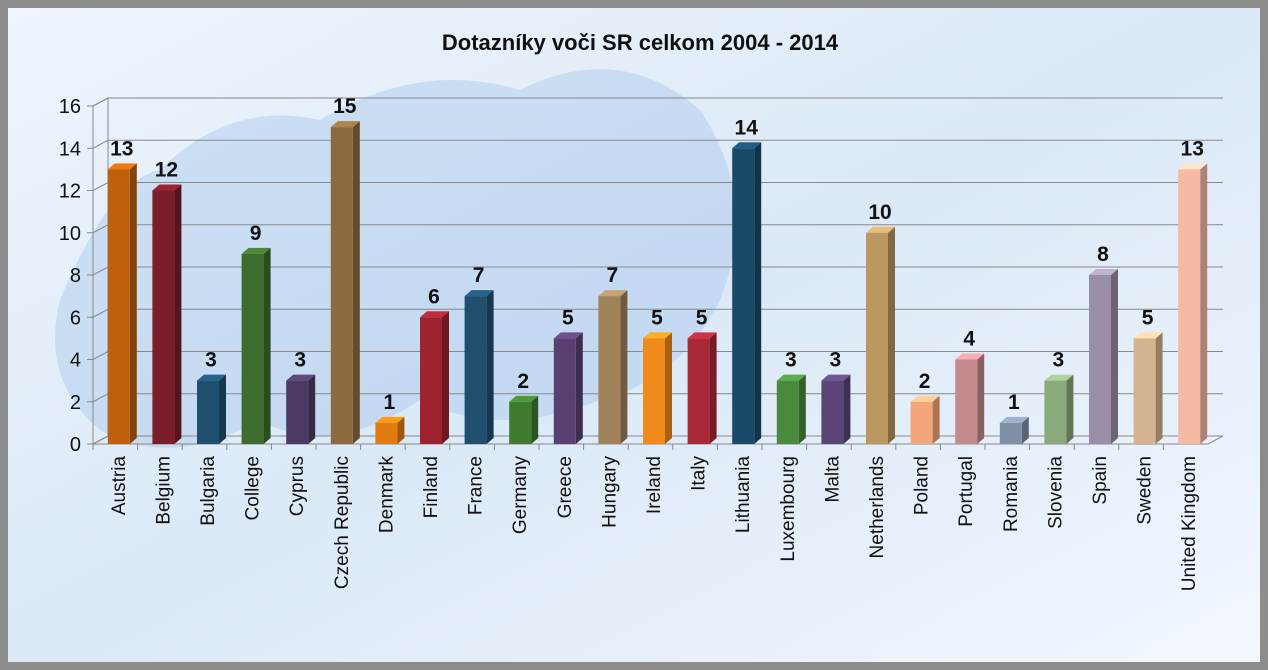  I want to click on x-tick-label: Portugal, so click(966, 491).